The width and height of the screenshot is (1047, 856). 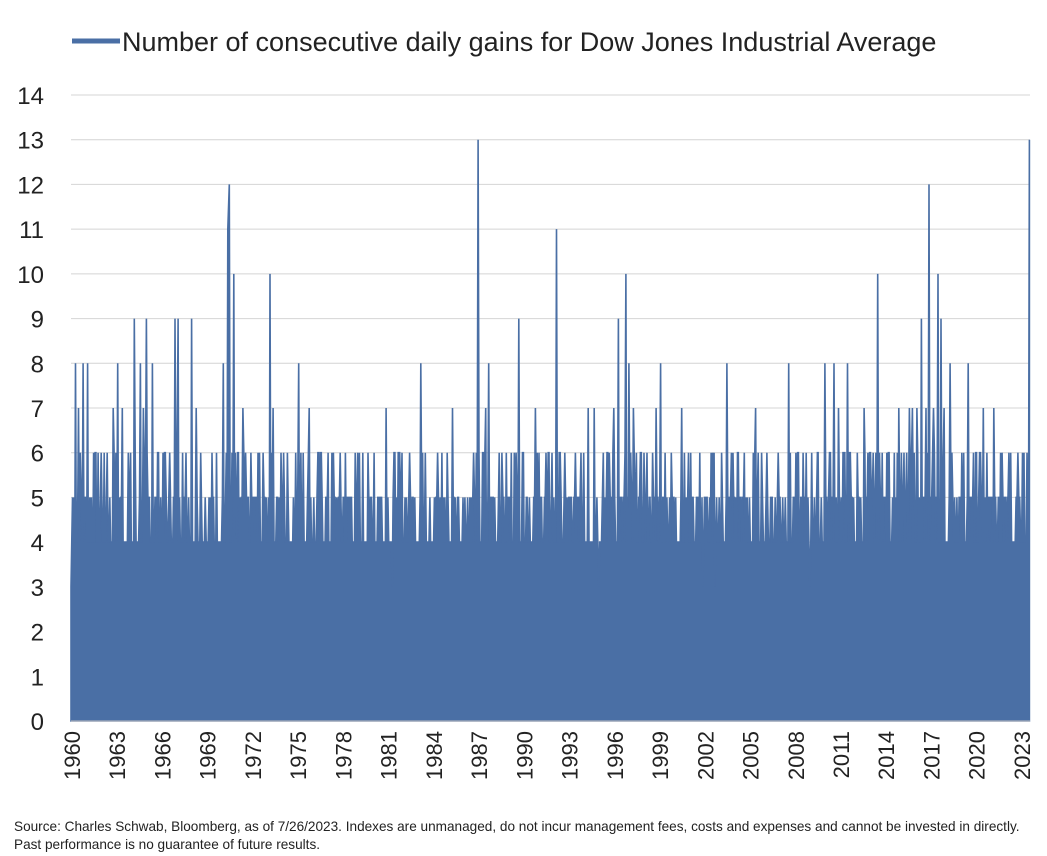 I want to click on y-tick-label: 10, so click(x=30, y=275).